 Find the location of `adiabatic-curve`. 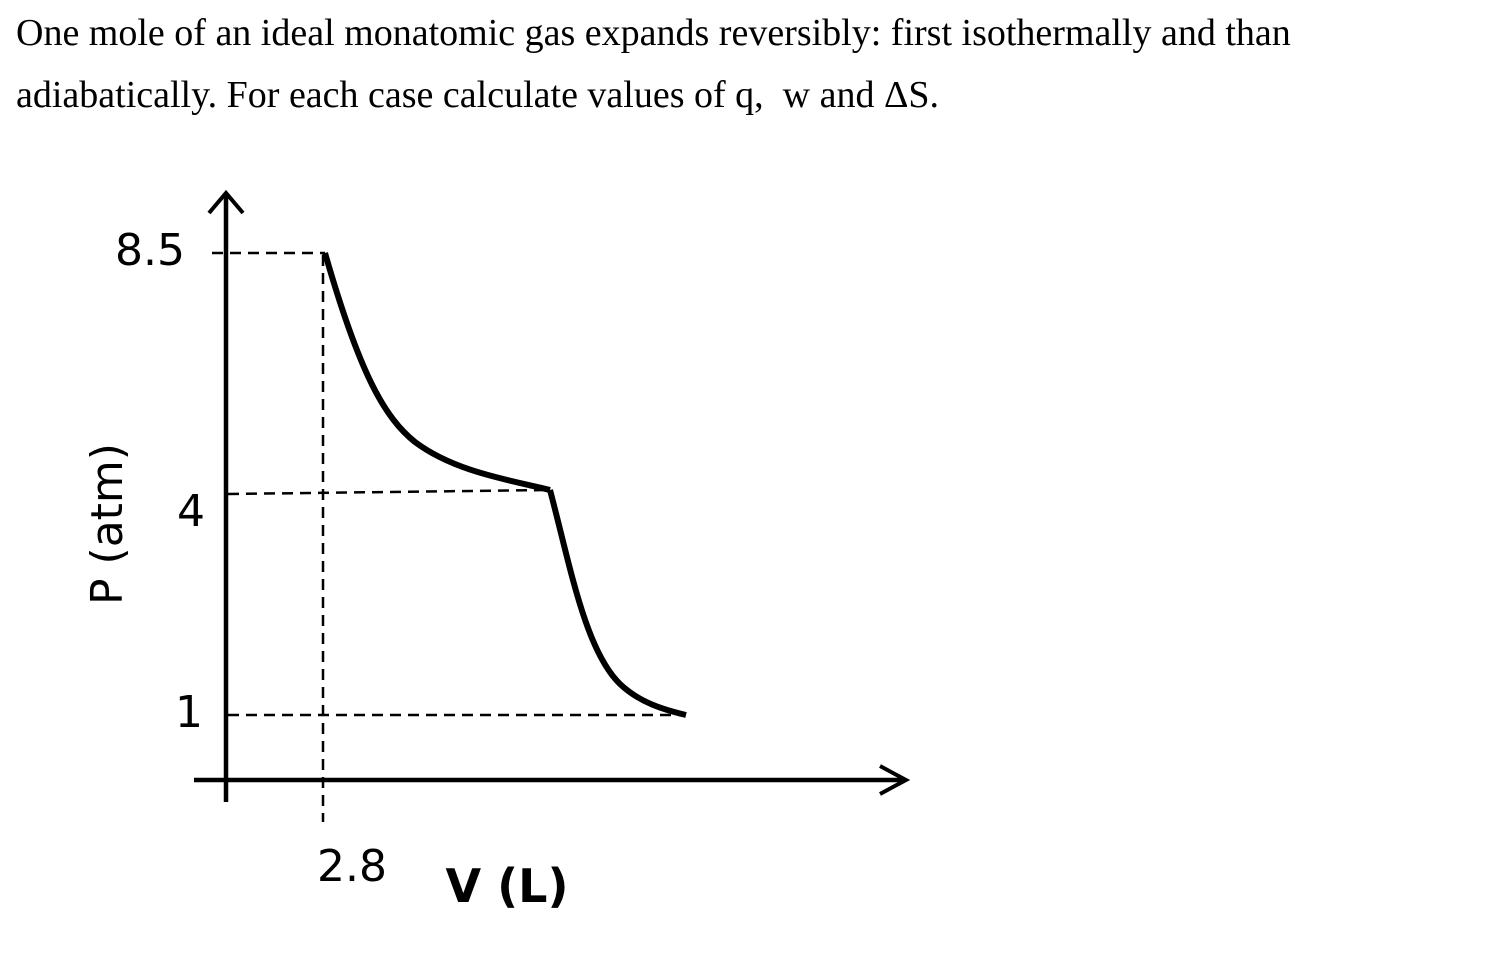

adiabatic-curve is located at coordinates (617, 603).